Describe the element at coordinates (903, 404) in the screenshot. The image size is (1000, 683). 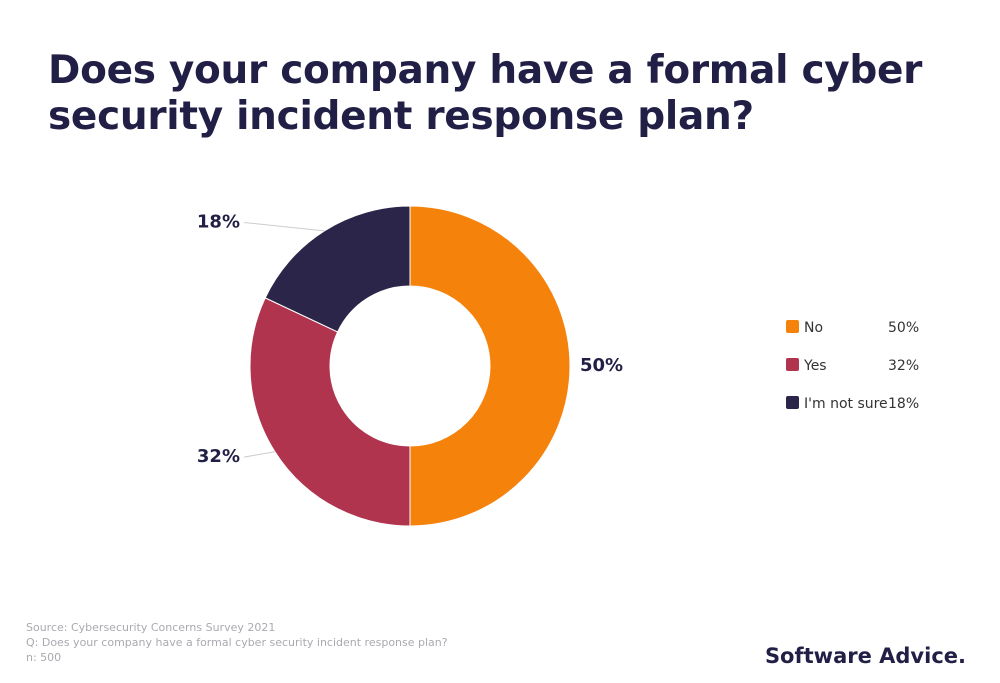
I see `legend-value: 18%` at that location.